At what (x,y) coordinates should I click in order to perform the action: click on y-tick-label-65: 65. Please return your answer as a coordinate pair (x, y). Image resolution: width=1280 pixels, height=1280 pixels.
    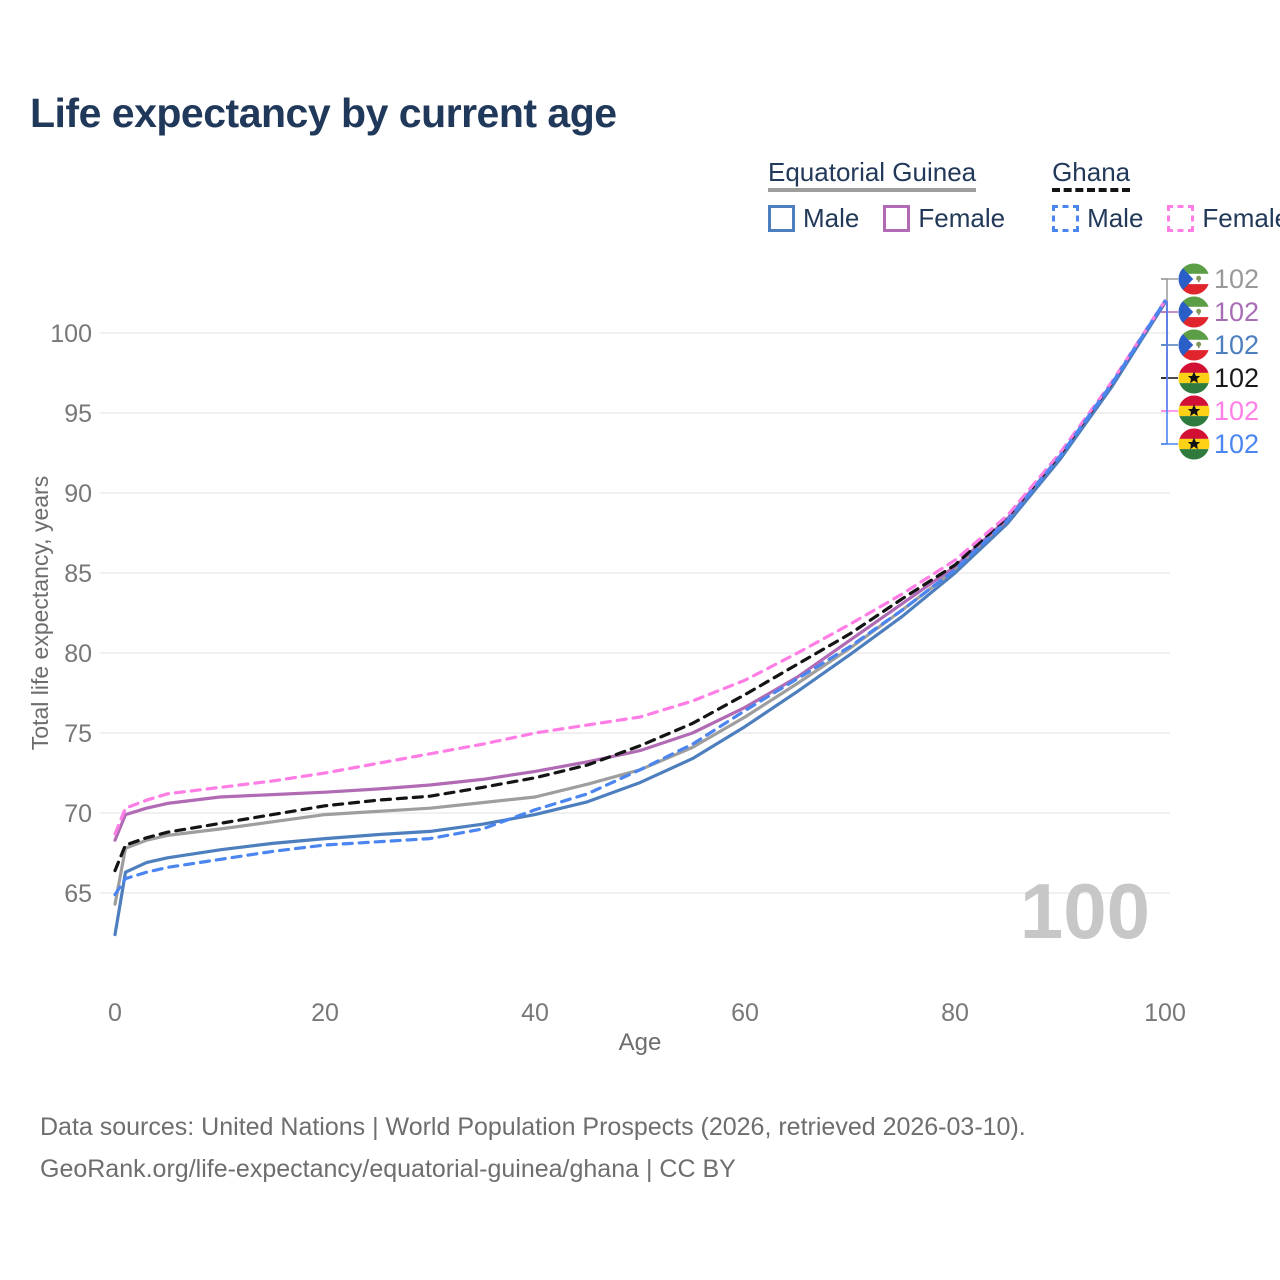
    Looking at the image, I should click on (78, 894).